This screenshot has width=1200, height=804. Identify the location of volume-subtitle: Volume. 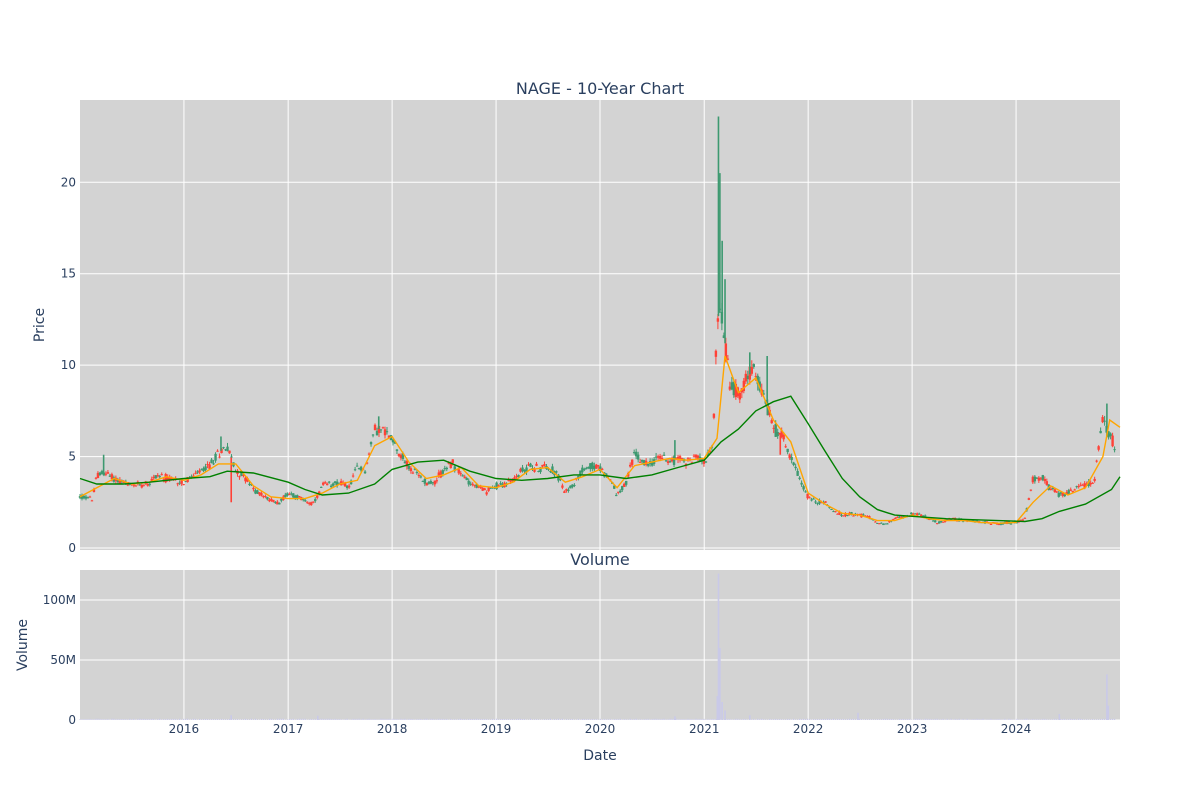
(600, 559).